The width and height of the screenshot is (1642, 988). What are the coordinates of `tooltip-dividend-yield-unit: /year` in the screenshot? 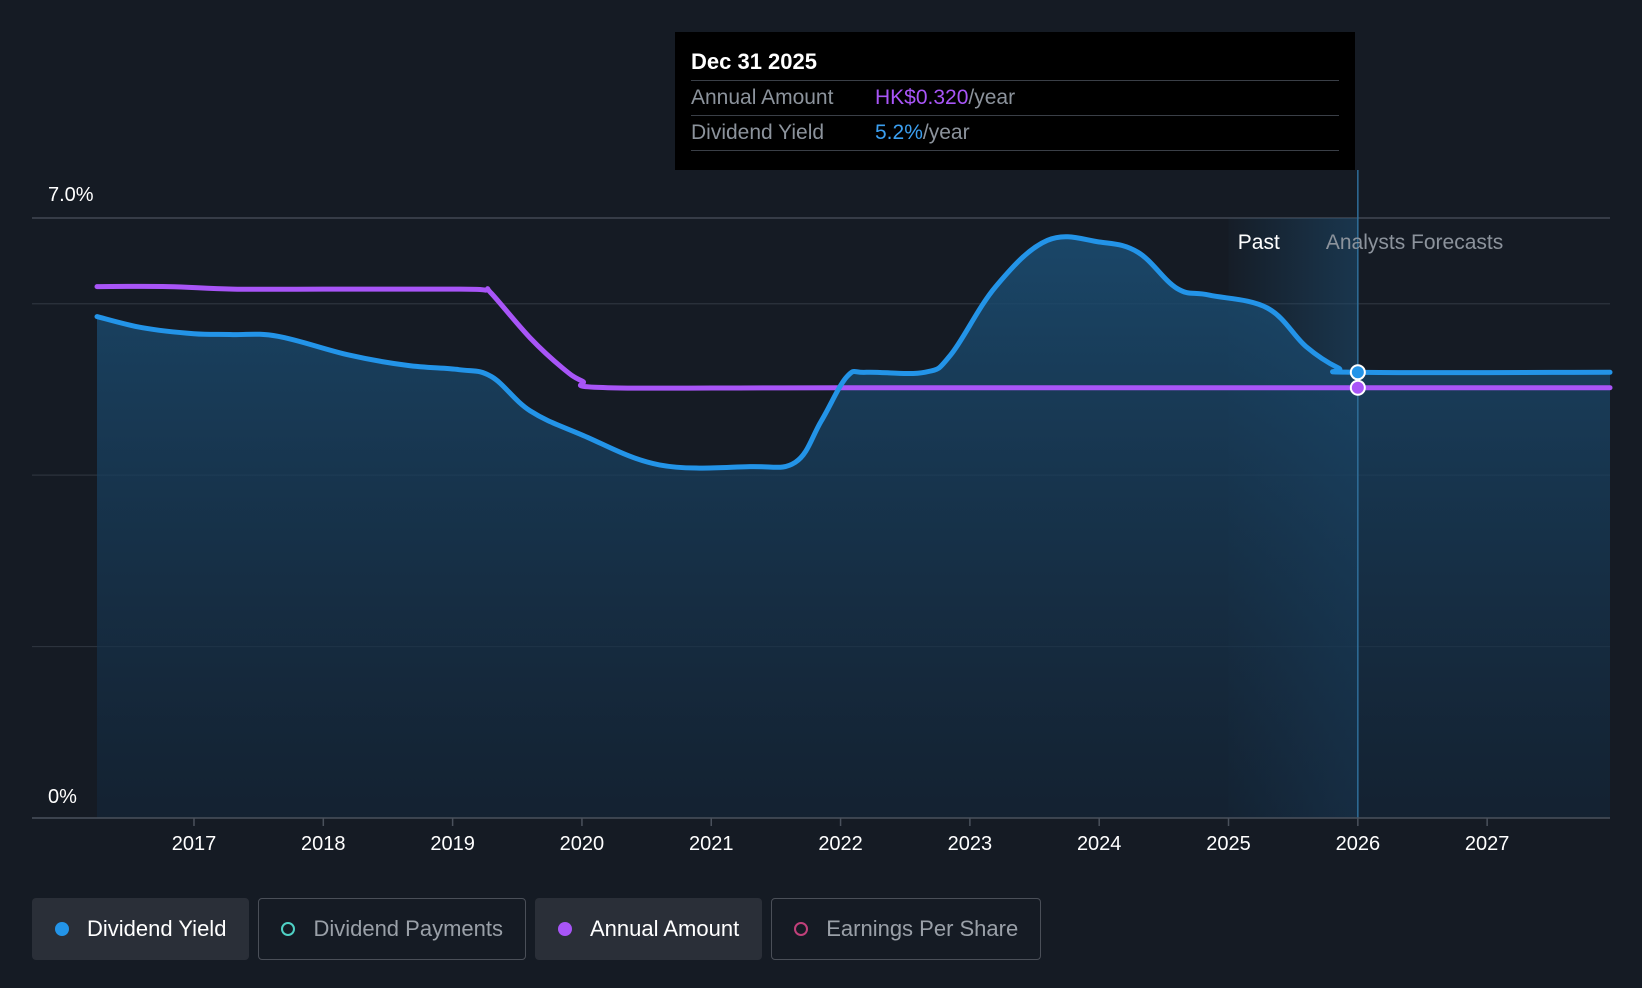 It's located at (946, 132).